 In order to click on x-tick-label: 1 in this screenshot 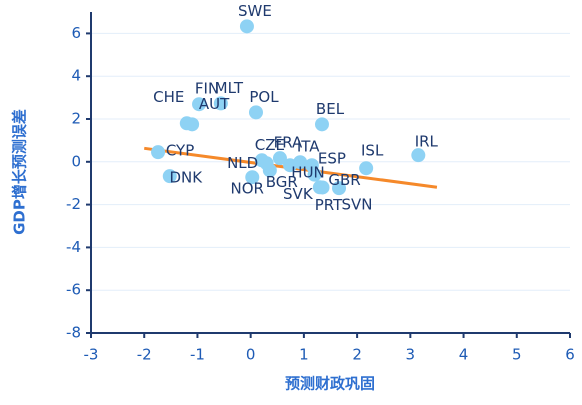, I will do `click(304, 355)`.